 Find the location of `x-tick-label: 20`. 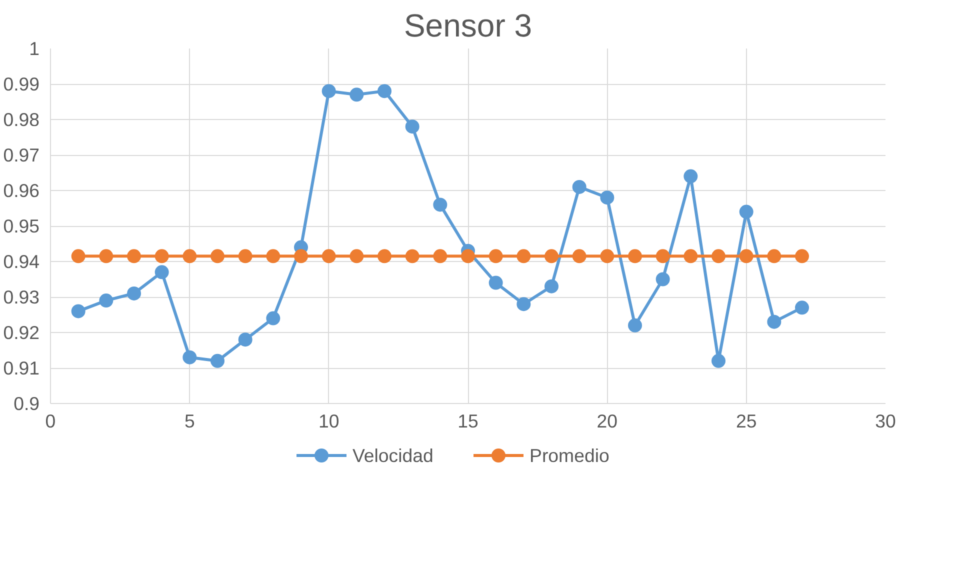

x-tick-label: 20 is located at coordinates (607, 421).